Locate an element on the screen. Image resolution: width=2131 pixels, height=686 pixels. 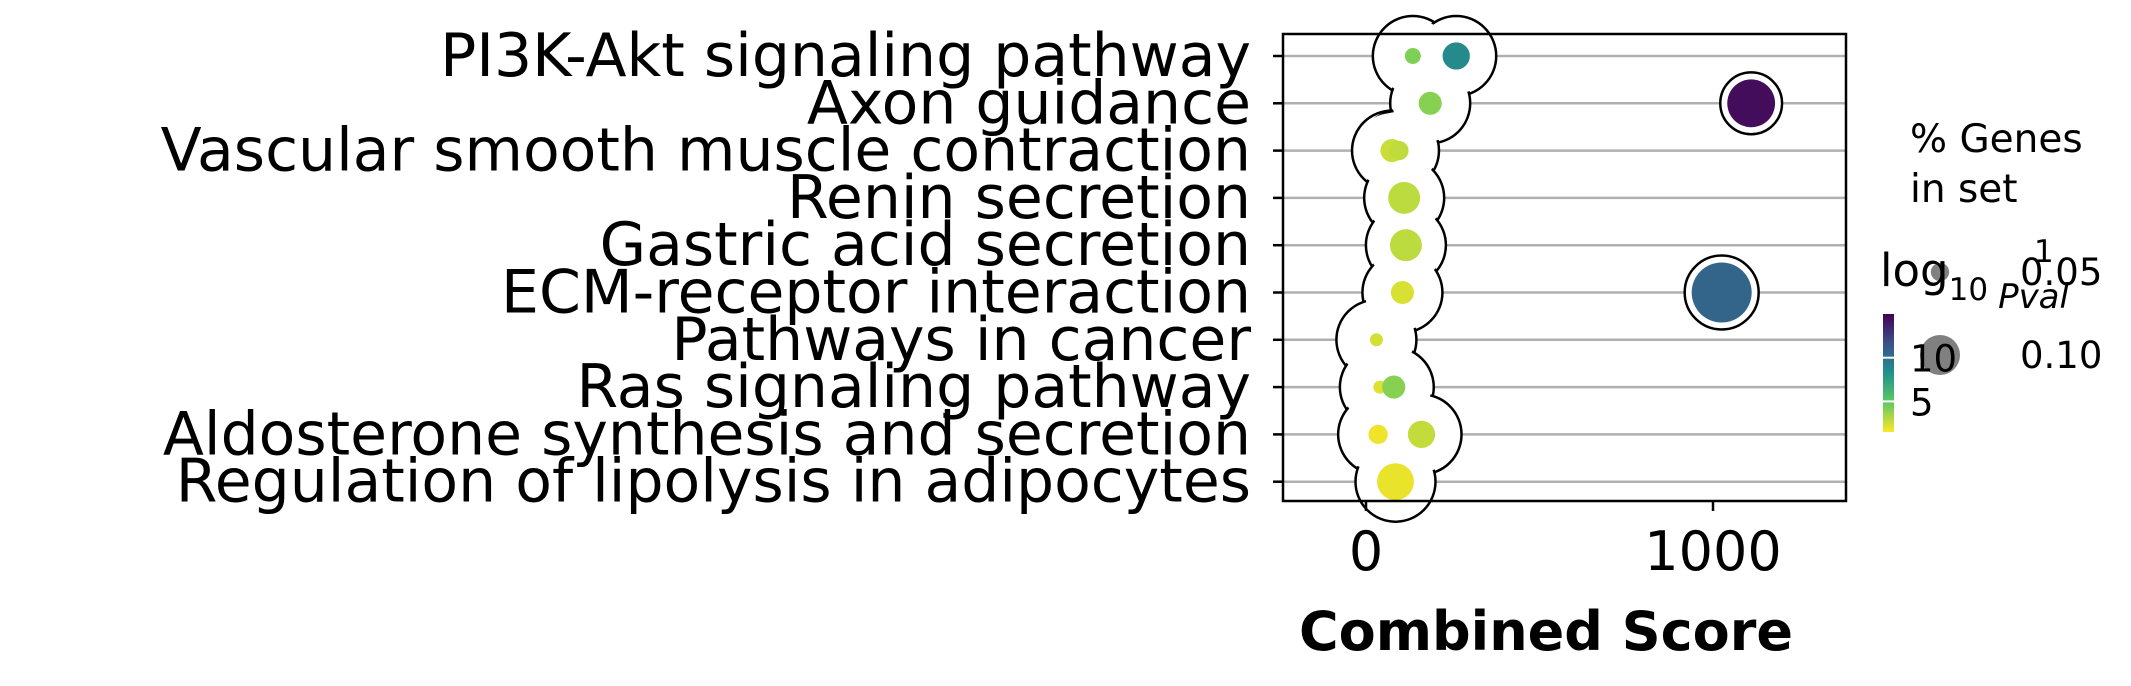
y-tick-label: ECM-receptor interaction is located at coordinates (876, 293).